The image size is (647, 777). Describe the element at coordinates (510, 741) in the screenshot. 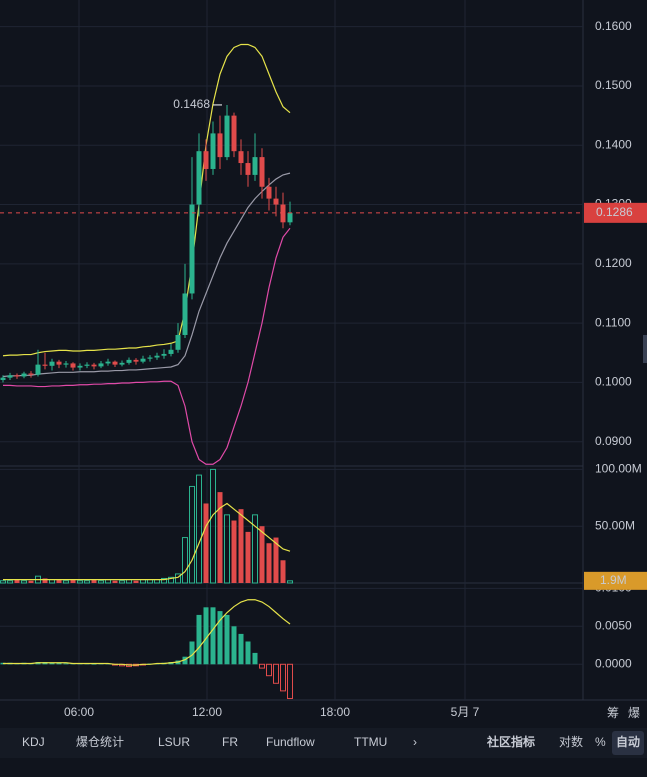

I see `tool: 社区指标` at that location.